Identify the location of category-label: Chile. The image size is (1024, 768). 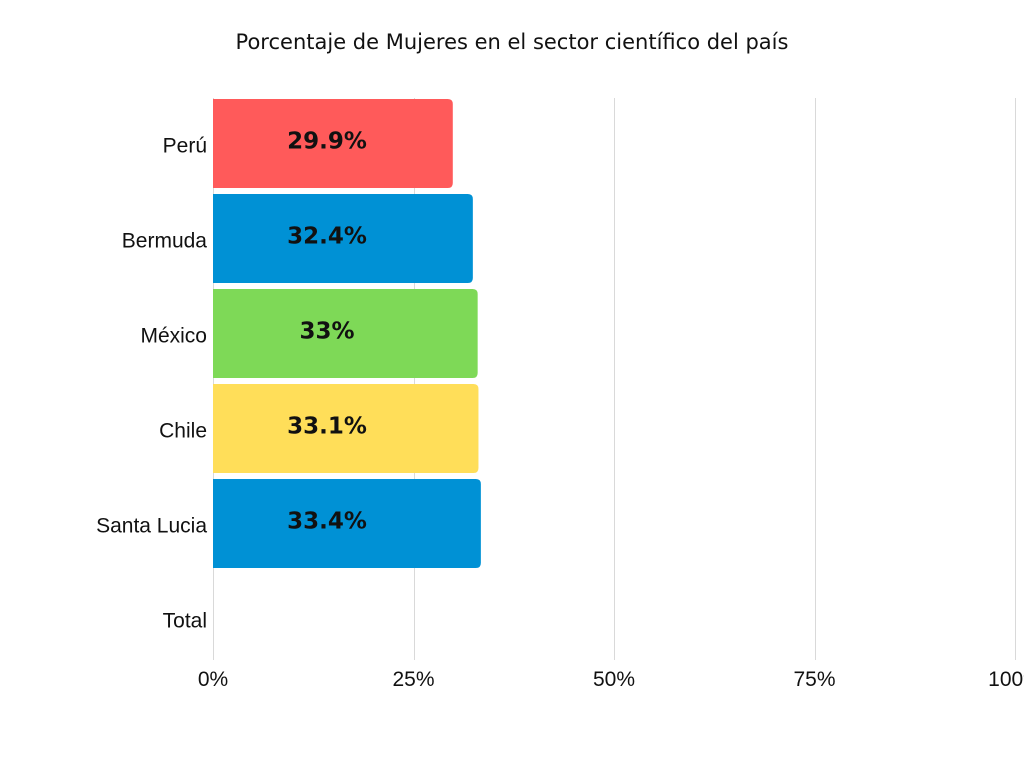
(183, 431).